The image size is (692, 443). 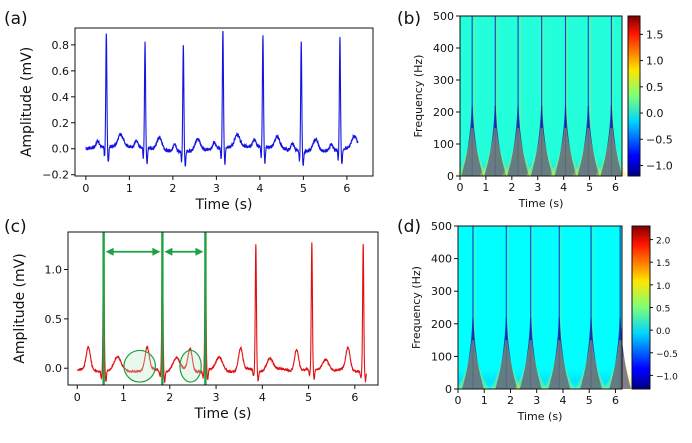 What do you see at coordinates (441, 356) in the screenshot?
I see `y-tick-label: 100` at bounding box center [441, 356].